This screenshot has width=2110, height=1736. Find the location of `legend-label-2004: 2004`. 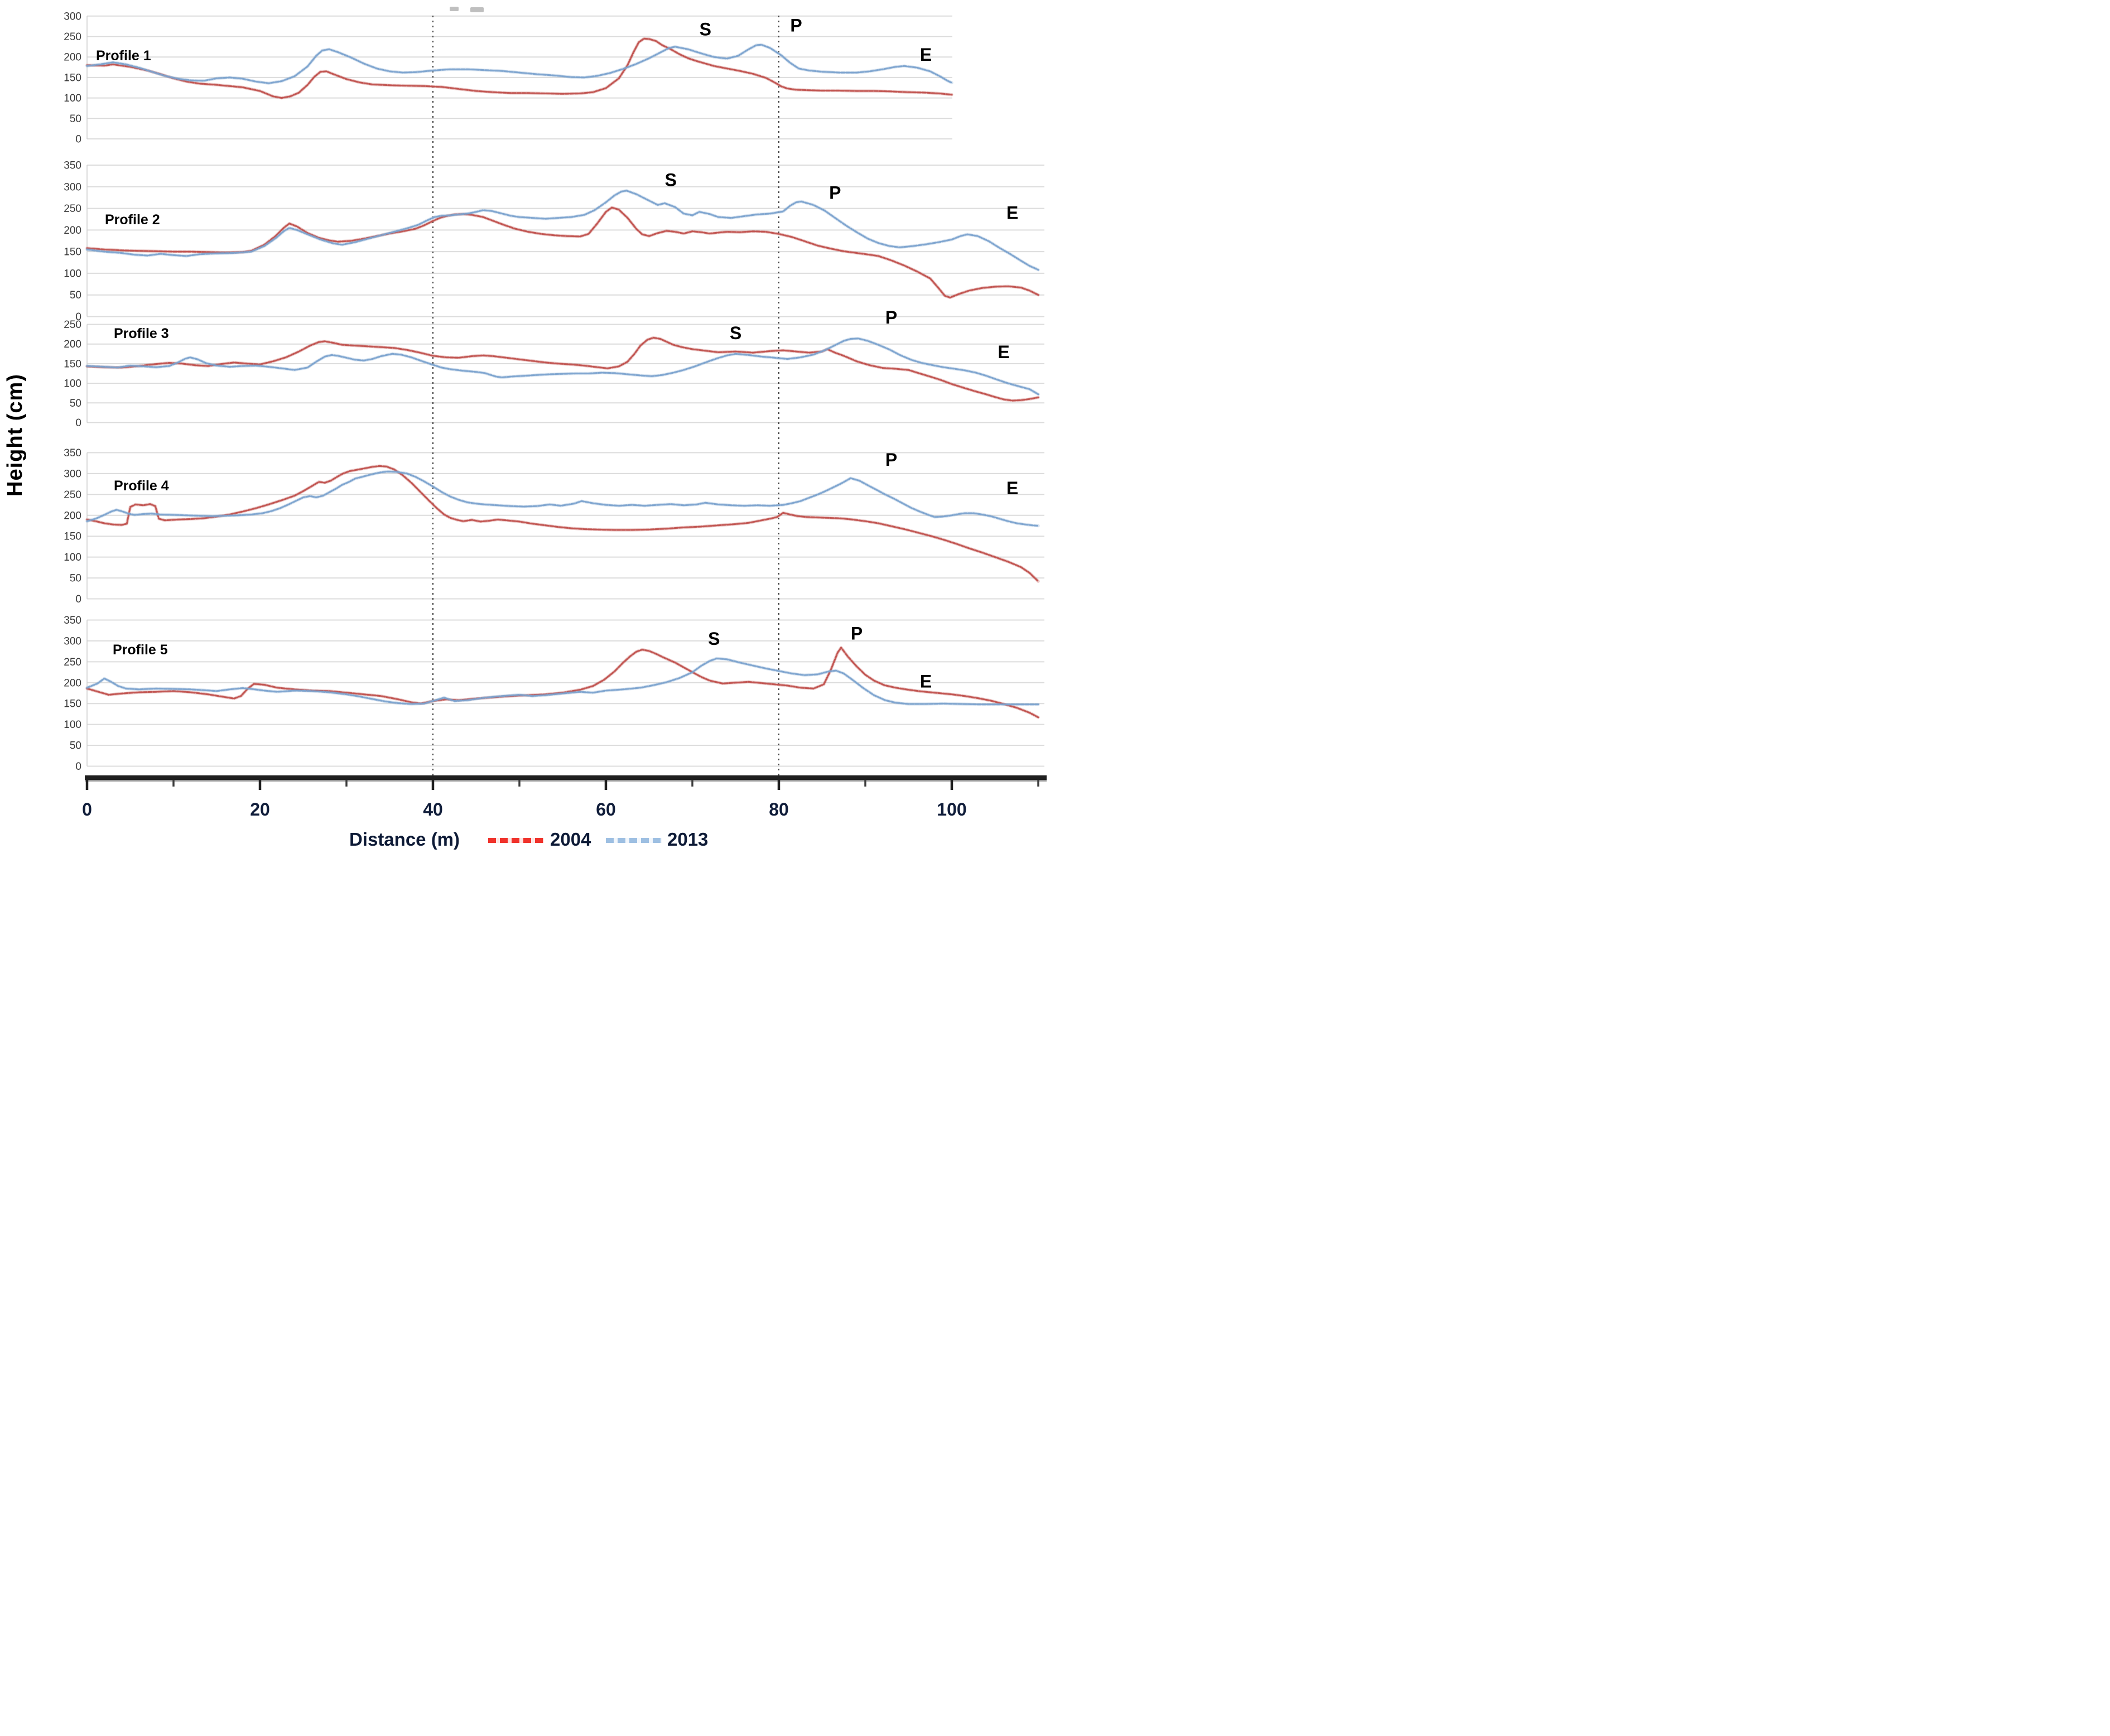

legend-label-2004: 2004 is located at coordinates (570, 839).